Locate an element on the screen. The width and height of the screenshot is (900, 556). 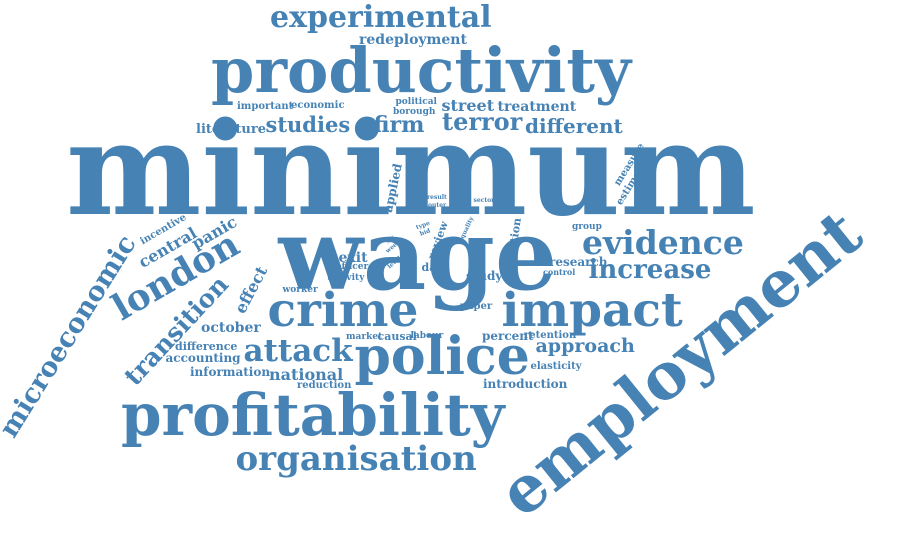
word-activity: activity is located at coordinates (346, 278).